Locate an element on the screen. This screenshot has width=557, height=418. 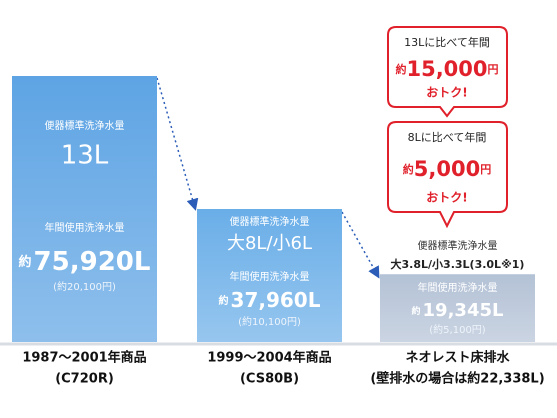
yen-label: (約10,100円) is located at coordinates (269, 321).